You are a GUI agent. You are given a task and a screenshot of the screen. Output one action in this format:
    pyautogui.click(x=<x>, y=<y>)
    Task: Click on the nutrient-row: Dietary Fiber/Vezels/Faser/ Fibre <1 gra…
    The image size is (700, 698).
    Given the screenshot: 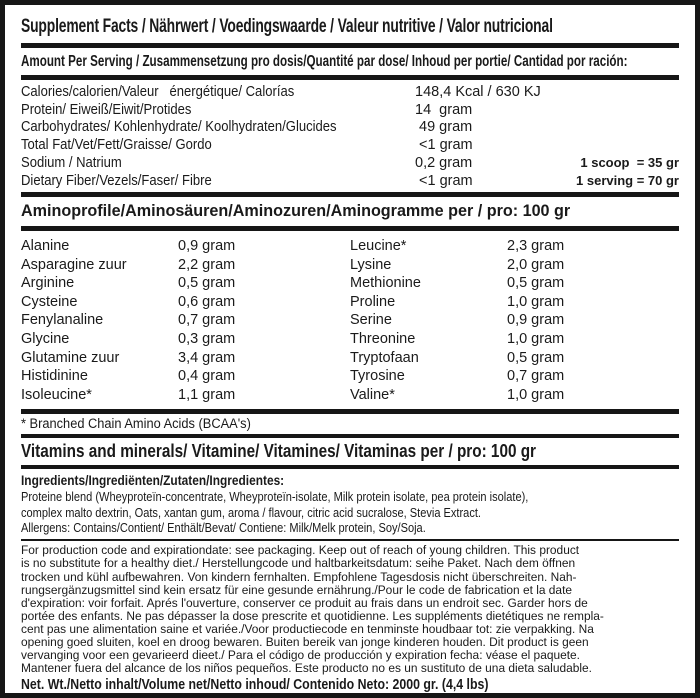 What is the action you would take?
    pyautogui.click(x=350, y=181)
    